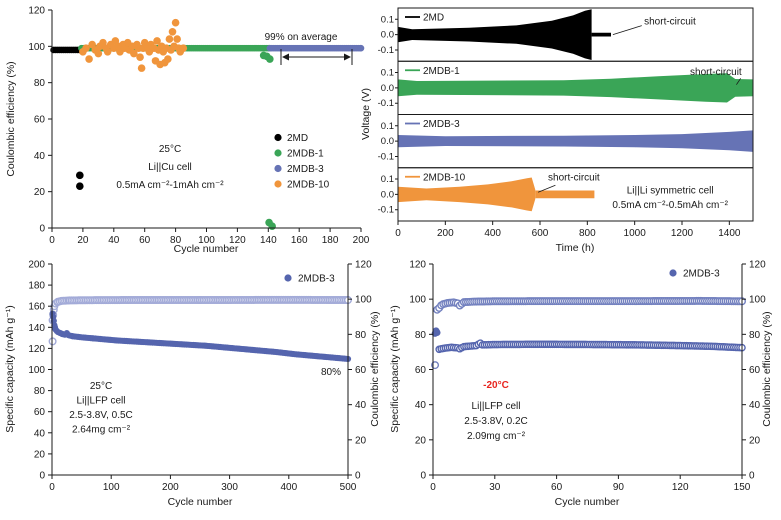 This screenshot has width=781, height=520. I want to click on y-axis-title: Coulombic efficiency (%), so click(11, 118).